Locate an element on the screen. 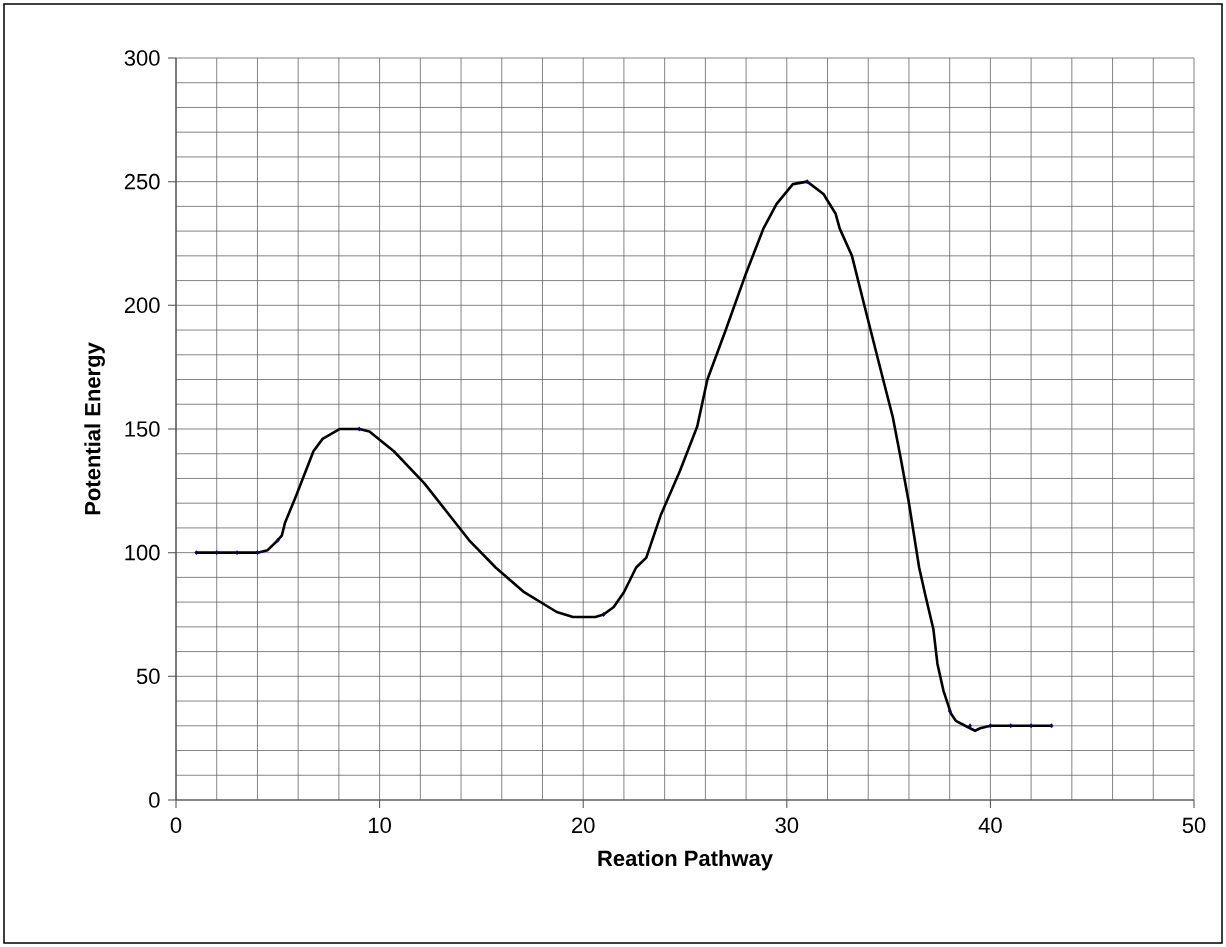 The height and width of the screenshot is (947, 1226). y-axis-title: Potential Energy is located at coordinates (94, 428).